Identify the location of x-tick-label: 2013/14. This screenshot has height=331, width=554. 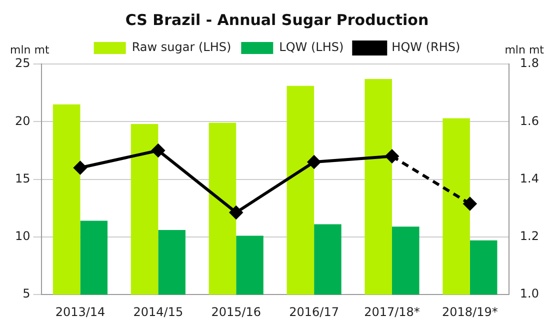
(80, 311).